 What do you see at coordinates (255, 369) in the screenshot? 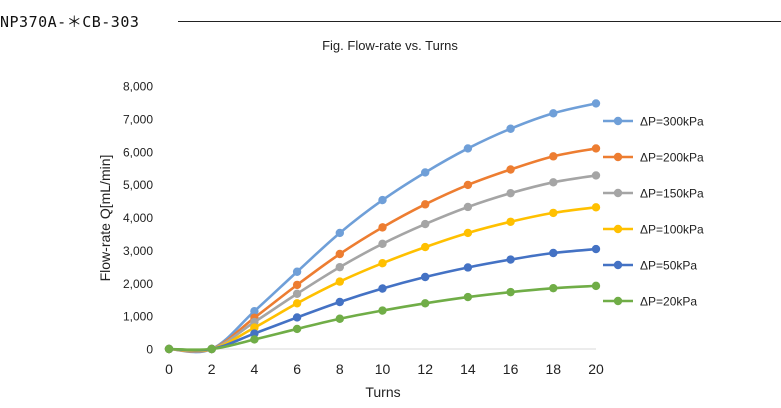
I see `x-tick-label: 4` at bounding box center [255, 369].